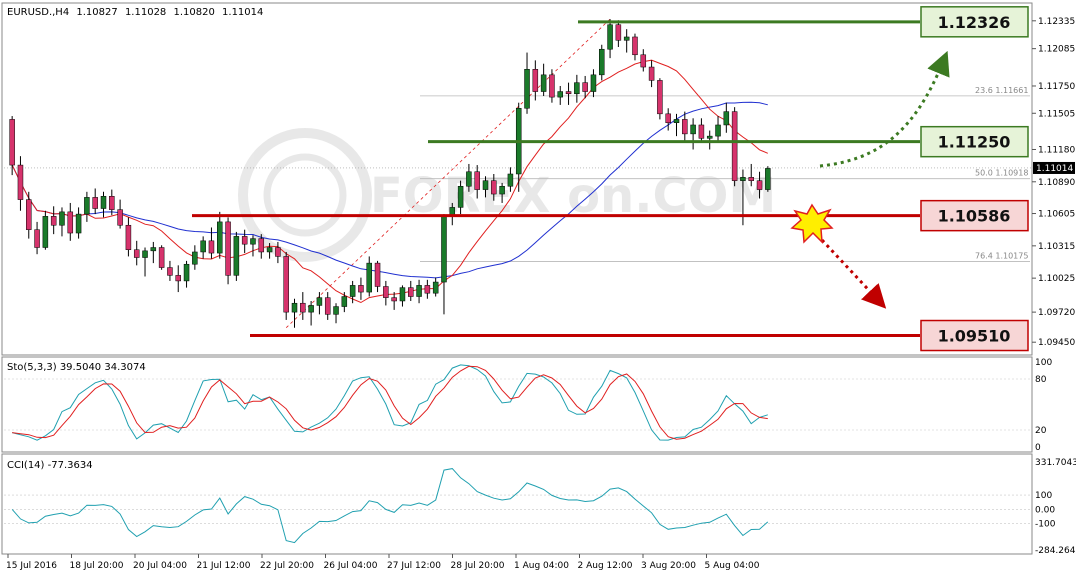  Describe the element at coordinates (1056, 343) in the screenshot. I see `price-tick-label: 1.09450` at that location.